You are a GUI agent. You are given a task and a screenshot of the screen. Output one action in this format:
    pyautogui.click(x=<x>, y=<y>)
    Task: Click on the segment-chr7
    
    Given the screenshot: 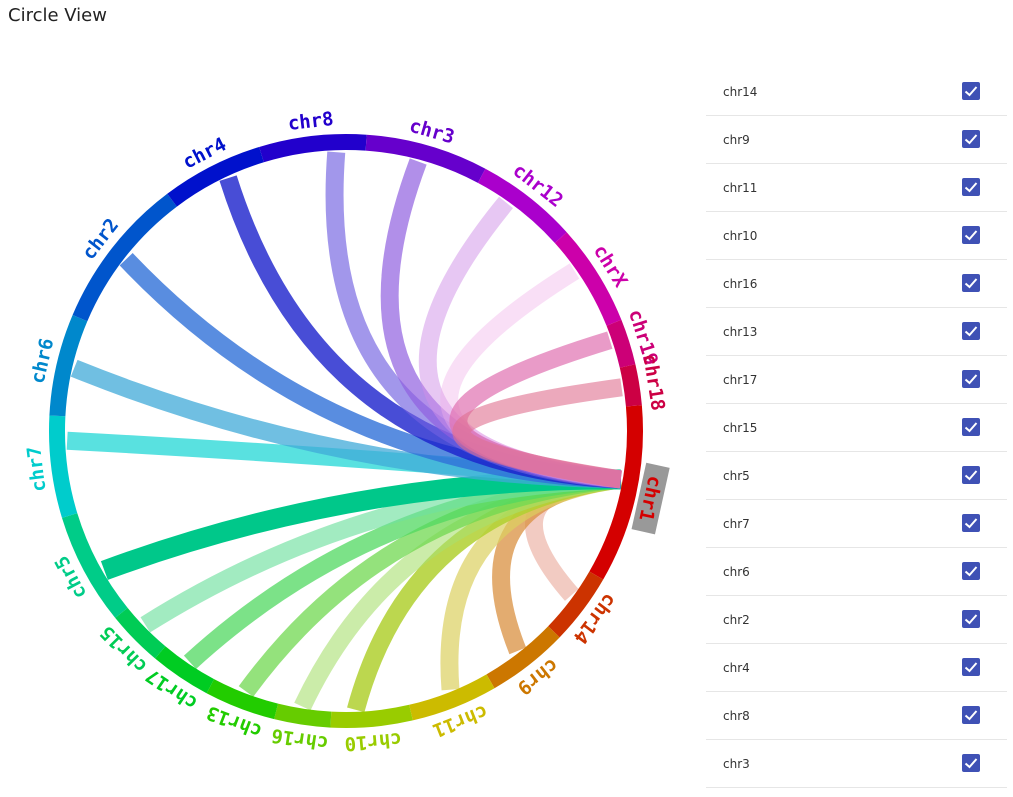 What is the action you would take?
    pyautogui.click(x=63, y=466)
    